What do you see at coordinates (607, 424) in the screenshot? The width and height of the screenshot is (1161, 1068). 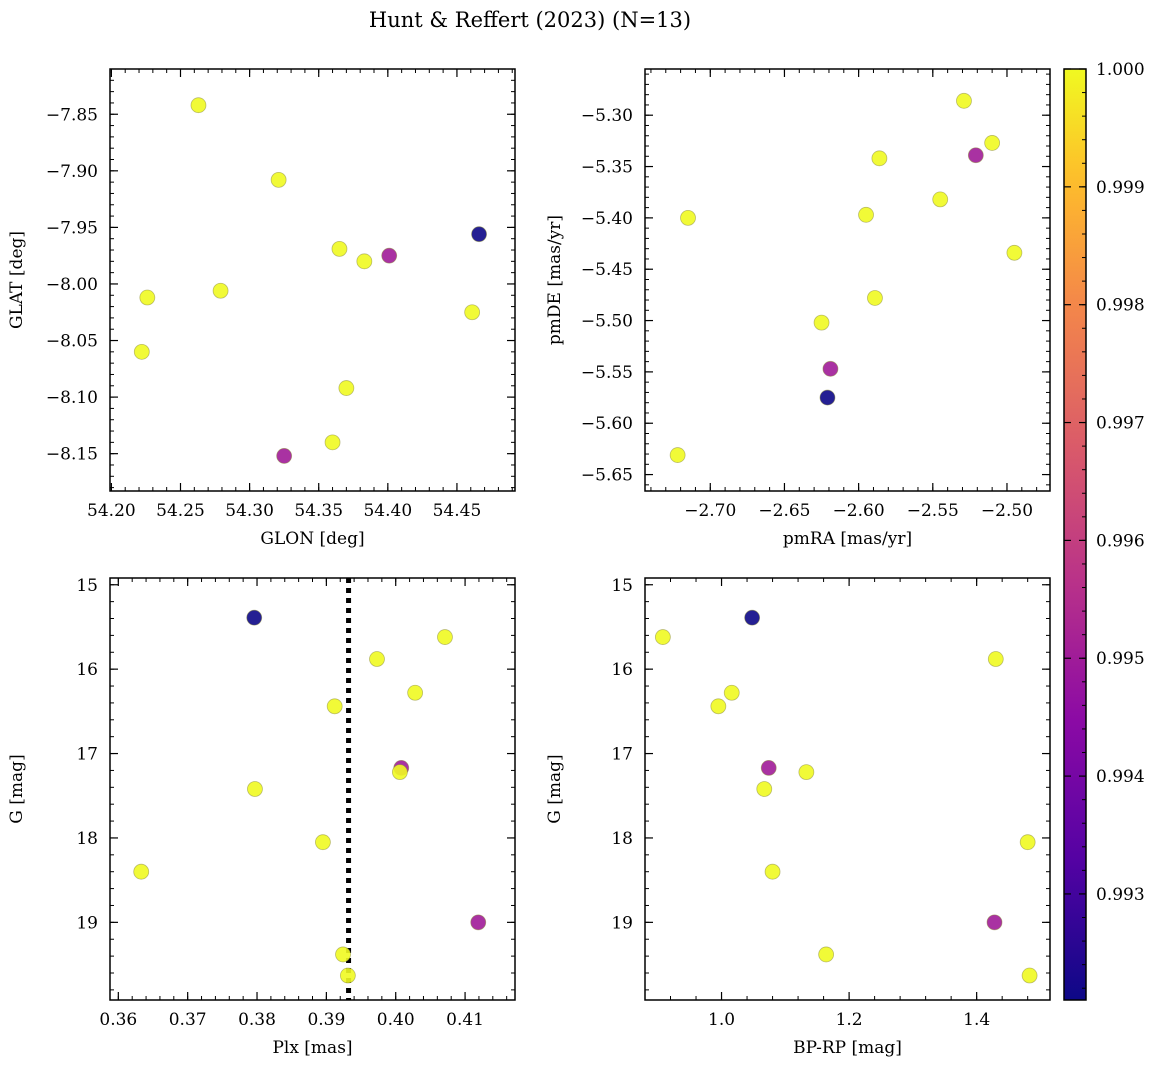 I see `y-tick-label: −5.60` at bounding box center [607, 424].